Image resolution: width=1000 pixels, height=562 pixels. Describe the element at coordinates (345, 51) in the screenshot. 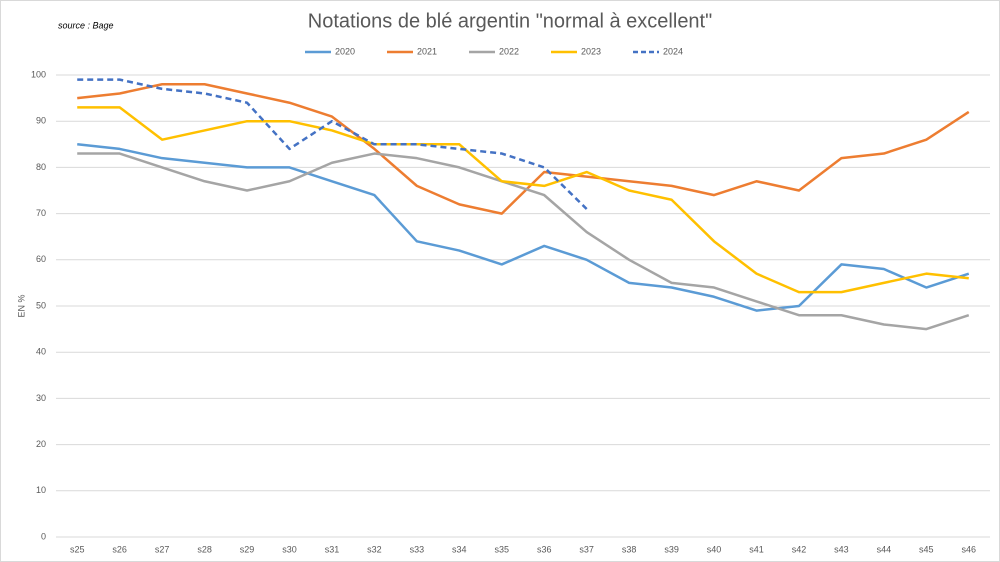

I see `legend-label: 2020` at that location.